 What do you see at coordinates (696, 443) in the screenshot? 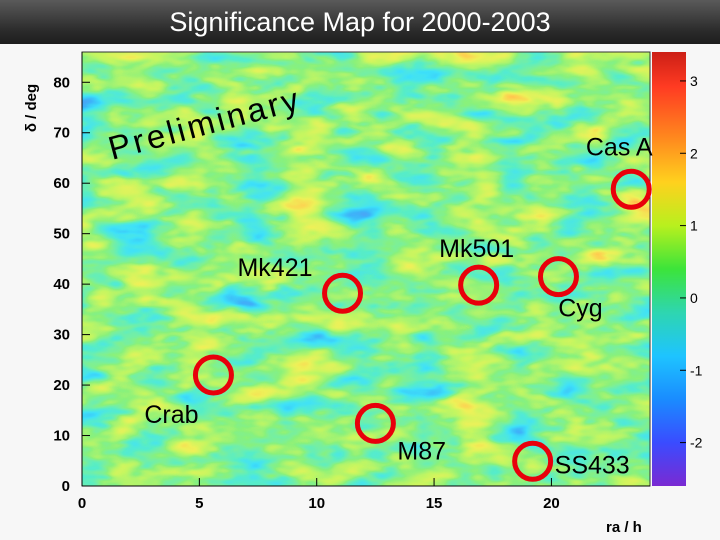
I see `colorbar-tick-label: -2` at bounding box center [696, 443].